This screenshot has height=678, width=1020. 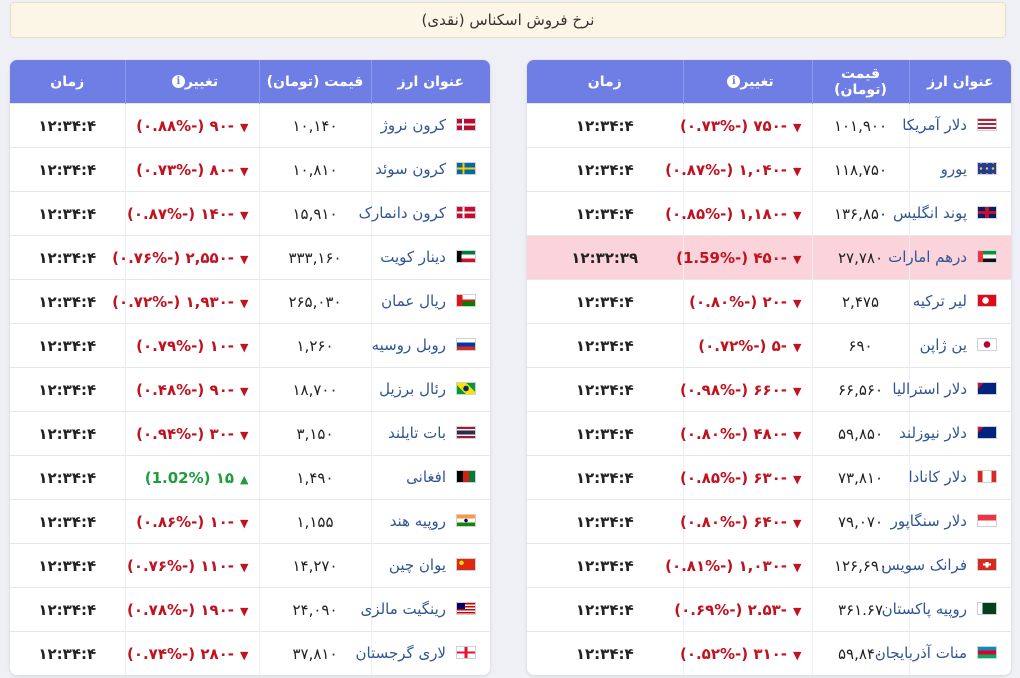 I want to click on change-value: -۴۵۰ (-1.59%), so click(x=732, y=257).